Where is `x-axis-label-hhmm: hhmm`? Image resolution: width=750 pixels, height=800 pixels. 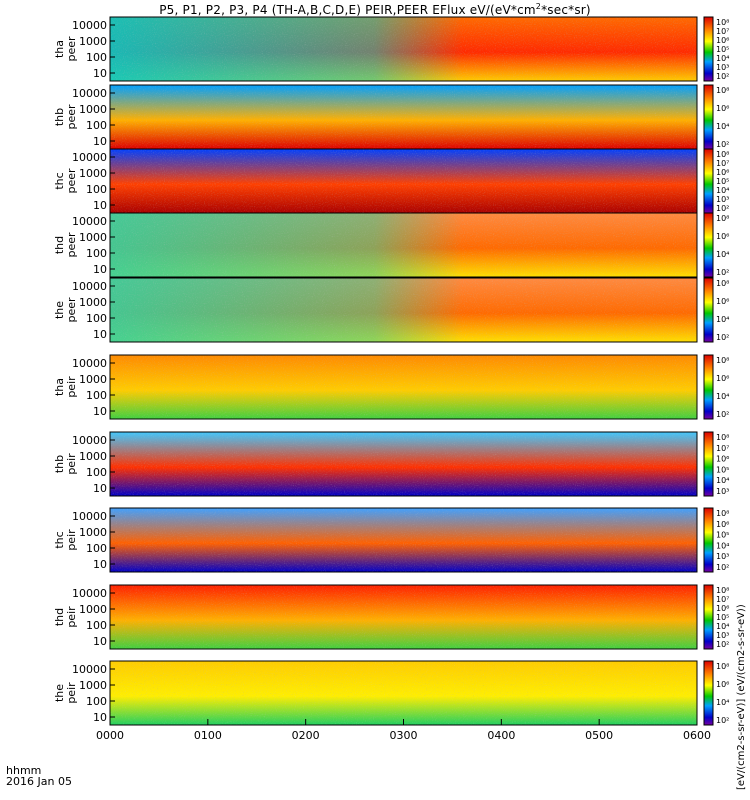 x-axis-label-hhmm: hhmm is located at coordinates (23, 770).